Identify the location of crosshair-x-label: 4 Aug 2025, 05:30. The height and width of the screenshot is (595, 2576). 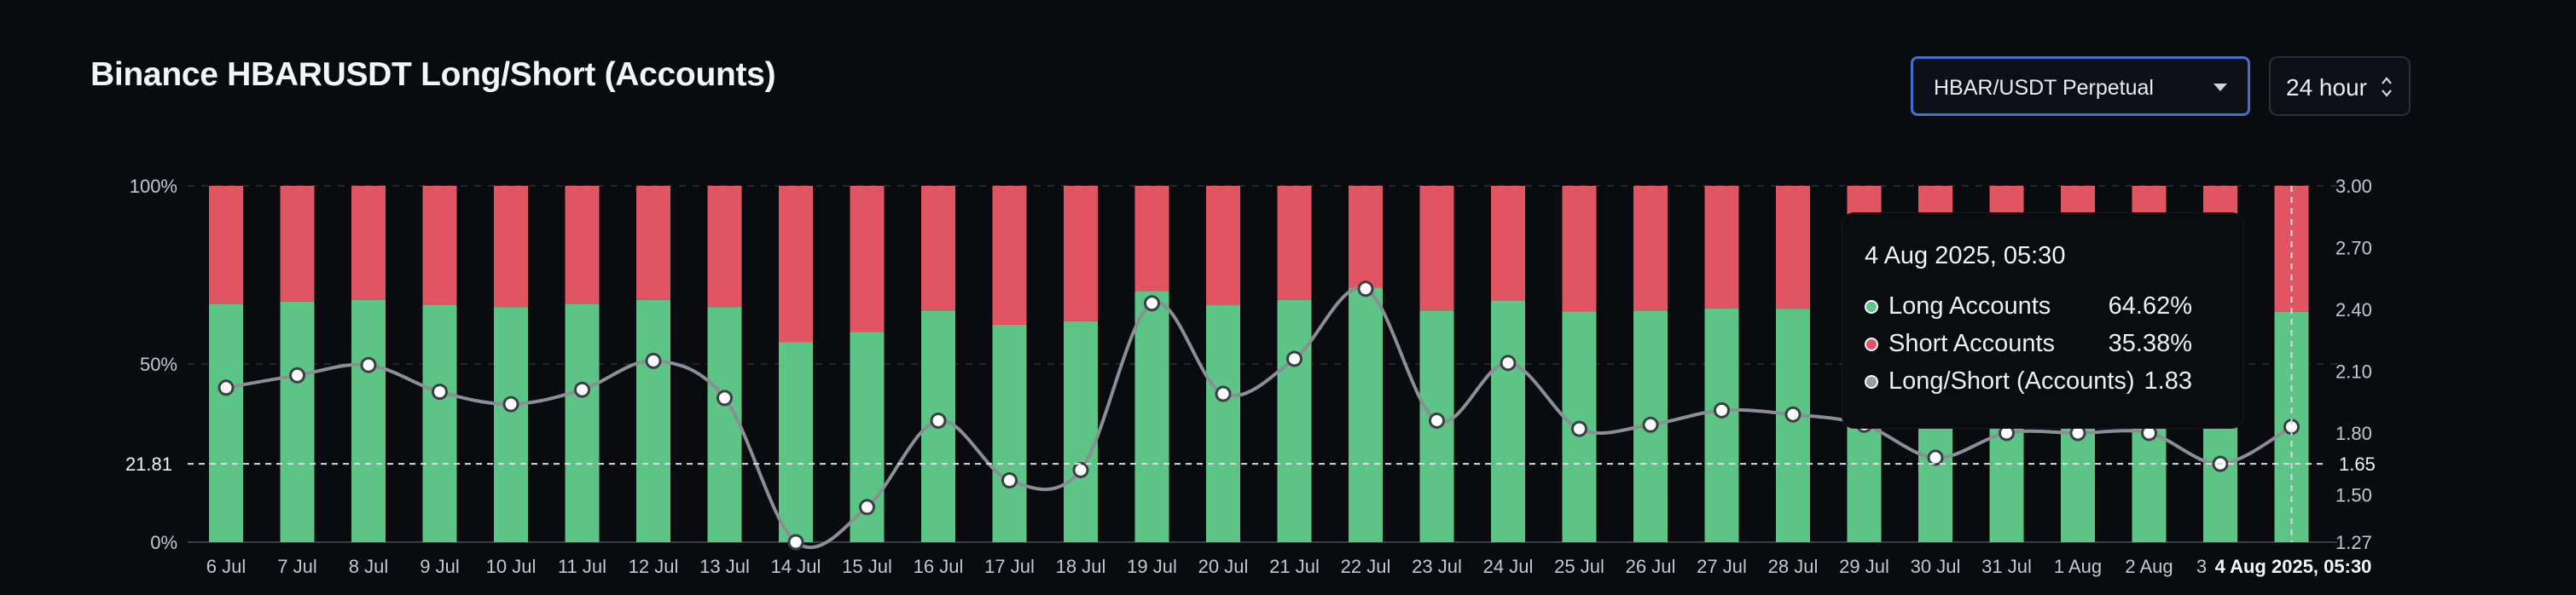
(2293, 566).